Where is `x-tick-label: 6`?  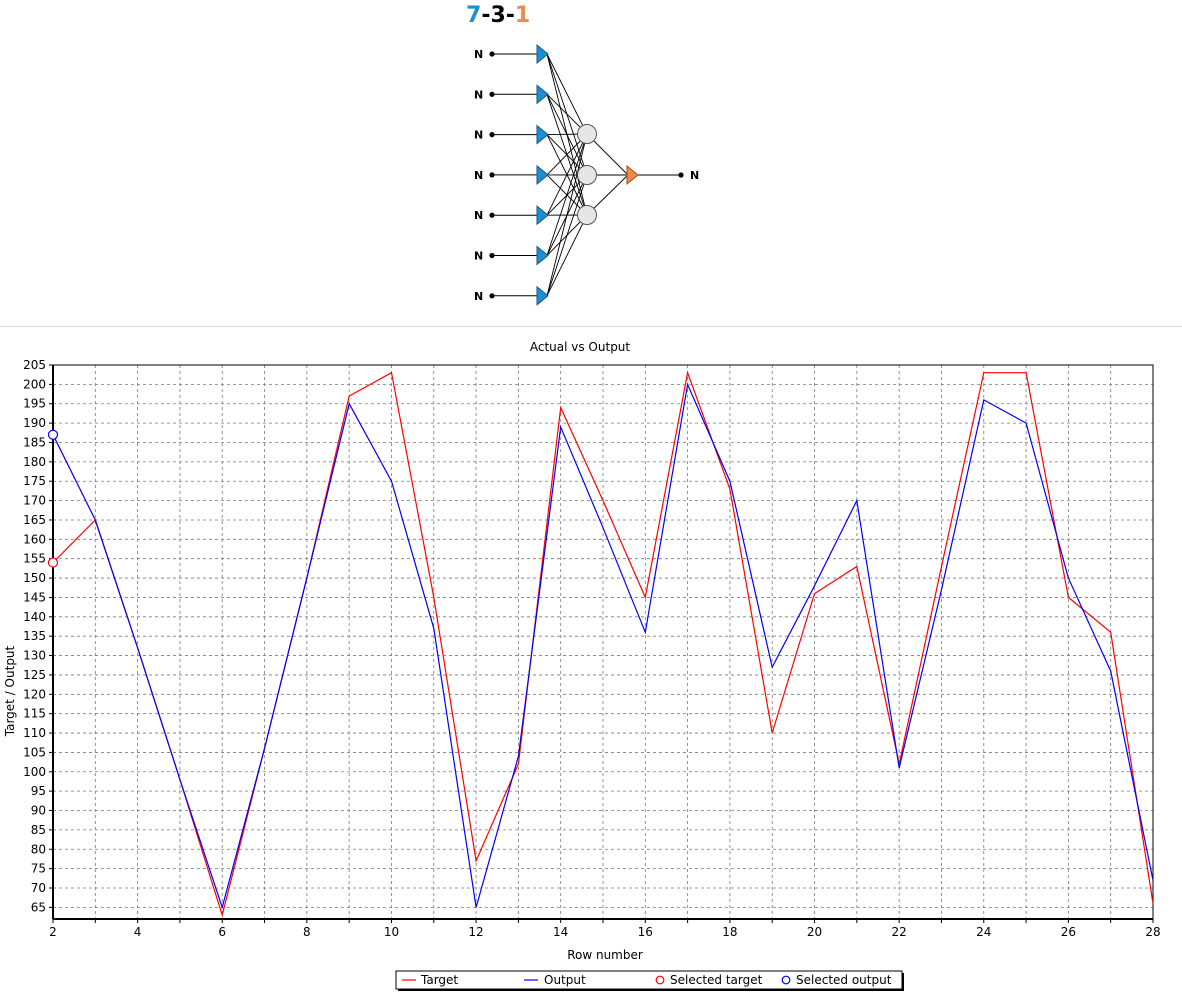 x-tick-label: 6 is located at coordinates (222, 932).